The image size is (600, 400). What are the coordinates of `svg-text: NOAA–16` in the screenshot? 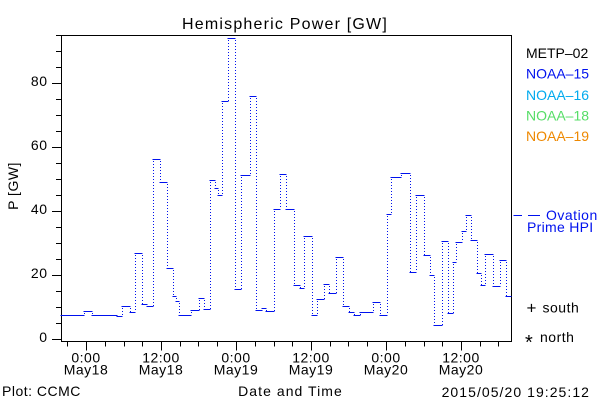 It's located at (557, 95).